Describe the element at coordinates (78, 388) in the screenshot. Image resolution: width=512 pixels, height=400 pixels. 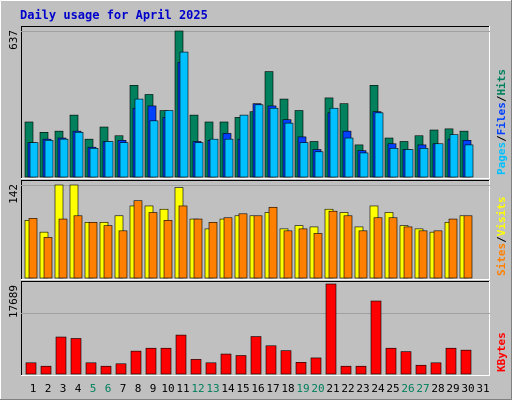
I see `x-tick-label-day-4: 4` at that location.